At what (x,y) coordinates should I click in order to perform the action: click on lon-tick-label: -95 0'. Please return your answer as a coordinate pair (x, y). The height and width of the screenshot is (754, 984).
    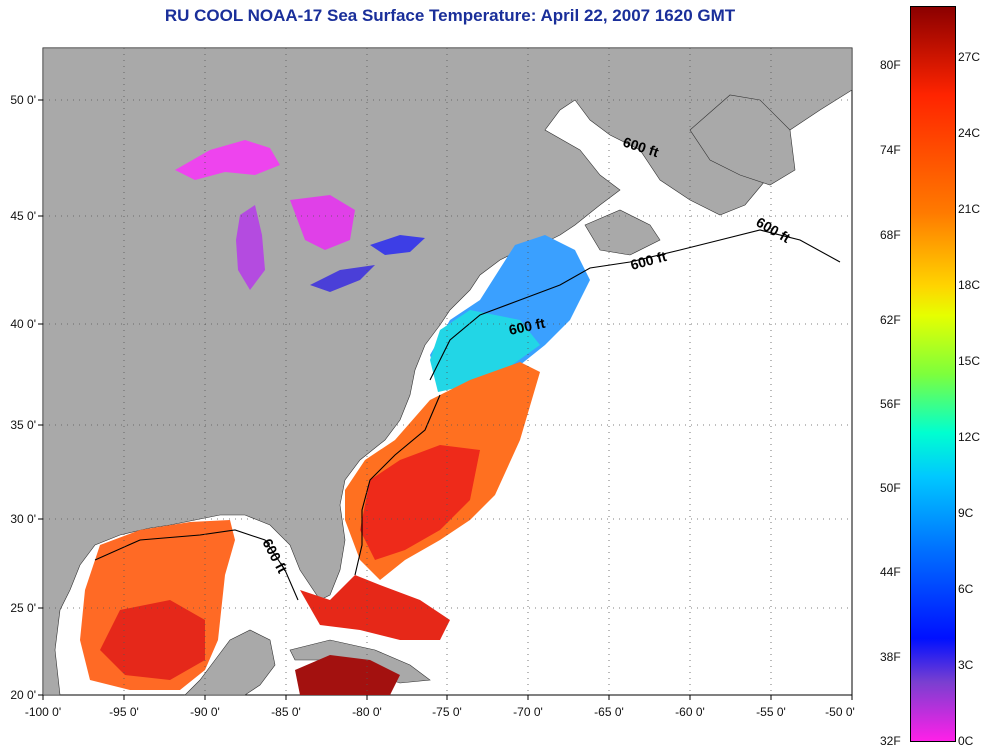
    Looking at the image, I should click on (124, 712).